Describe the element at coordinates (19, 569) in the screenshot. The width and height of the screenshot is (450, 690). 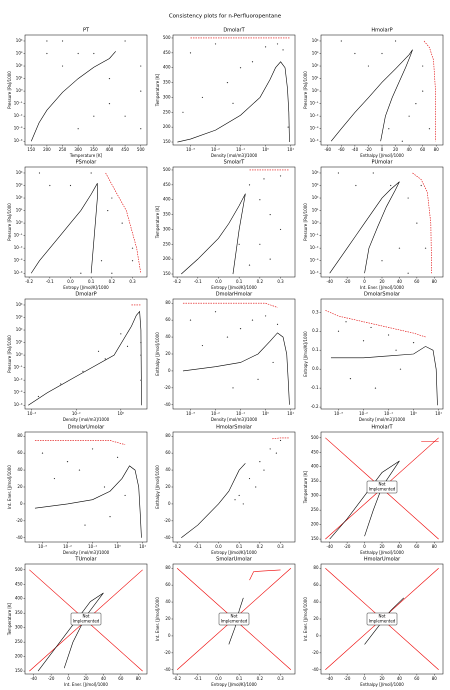
I see `y-tick-label: 500` at that location.